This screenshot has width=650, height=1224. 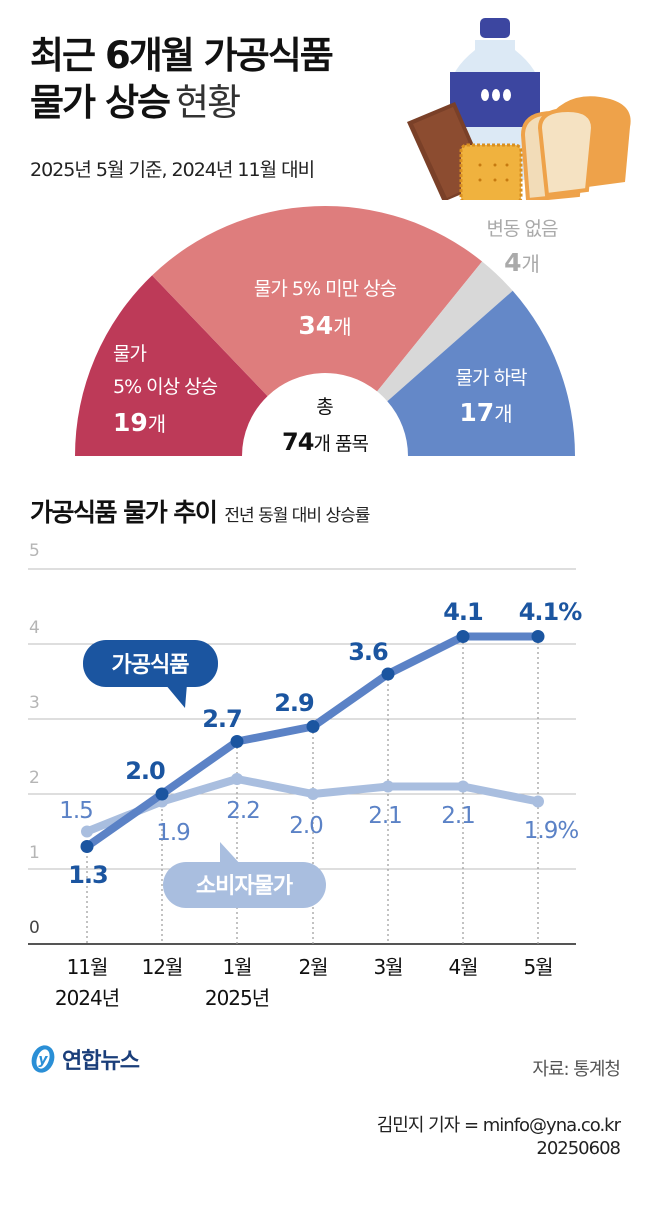 I want to click on slice1-count-num: 19, so click(x=130, y=422).